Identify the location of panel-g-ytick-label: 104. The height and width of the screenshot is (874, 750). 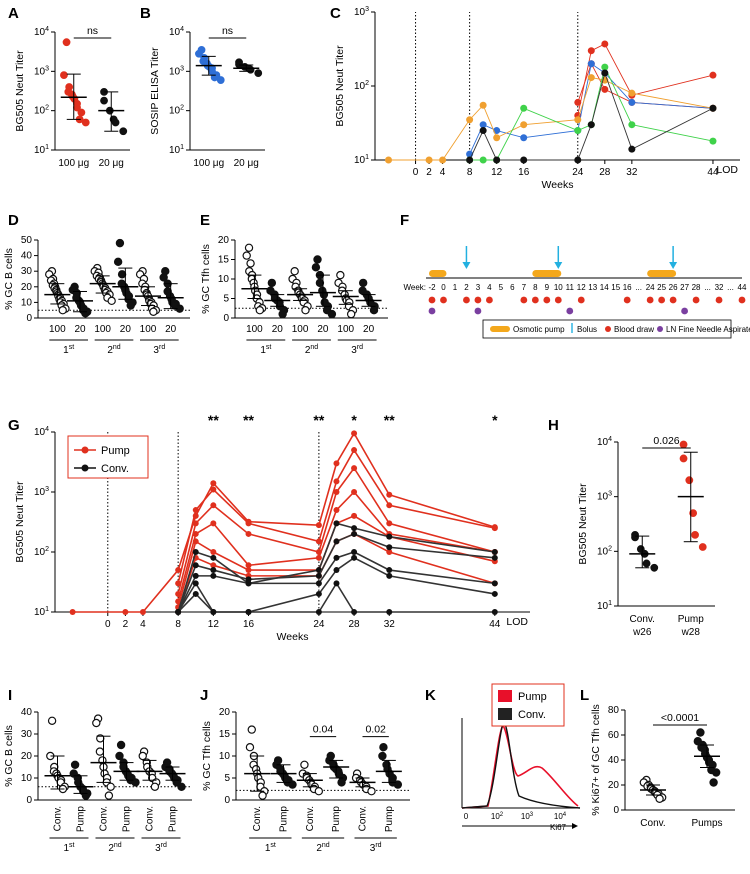
(41, 432).